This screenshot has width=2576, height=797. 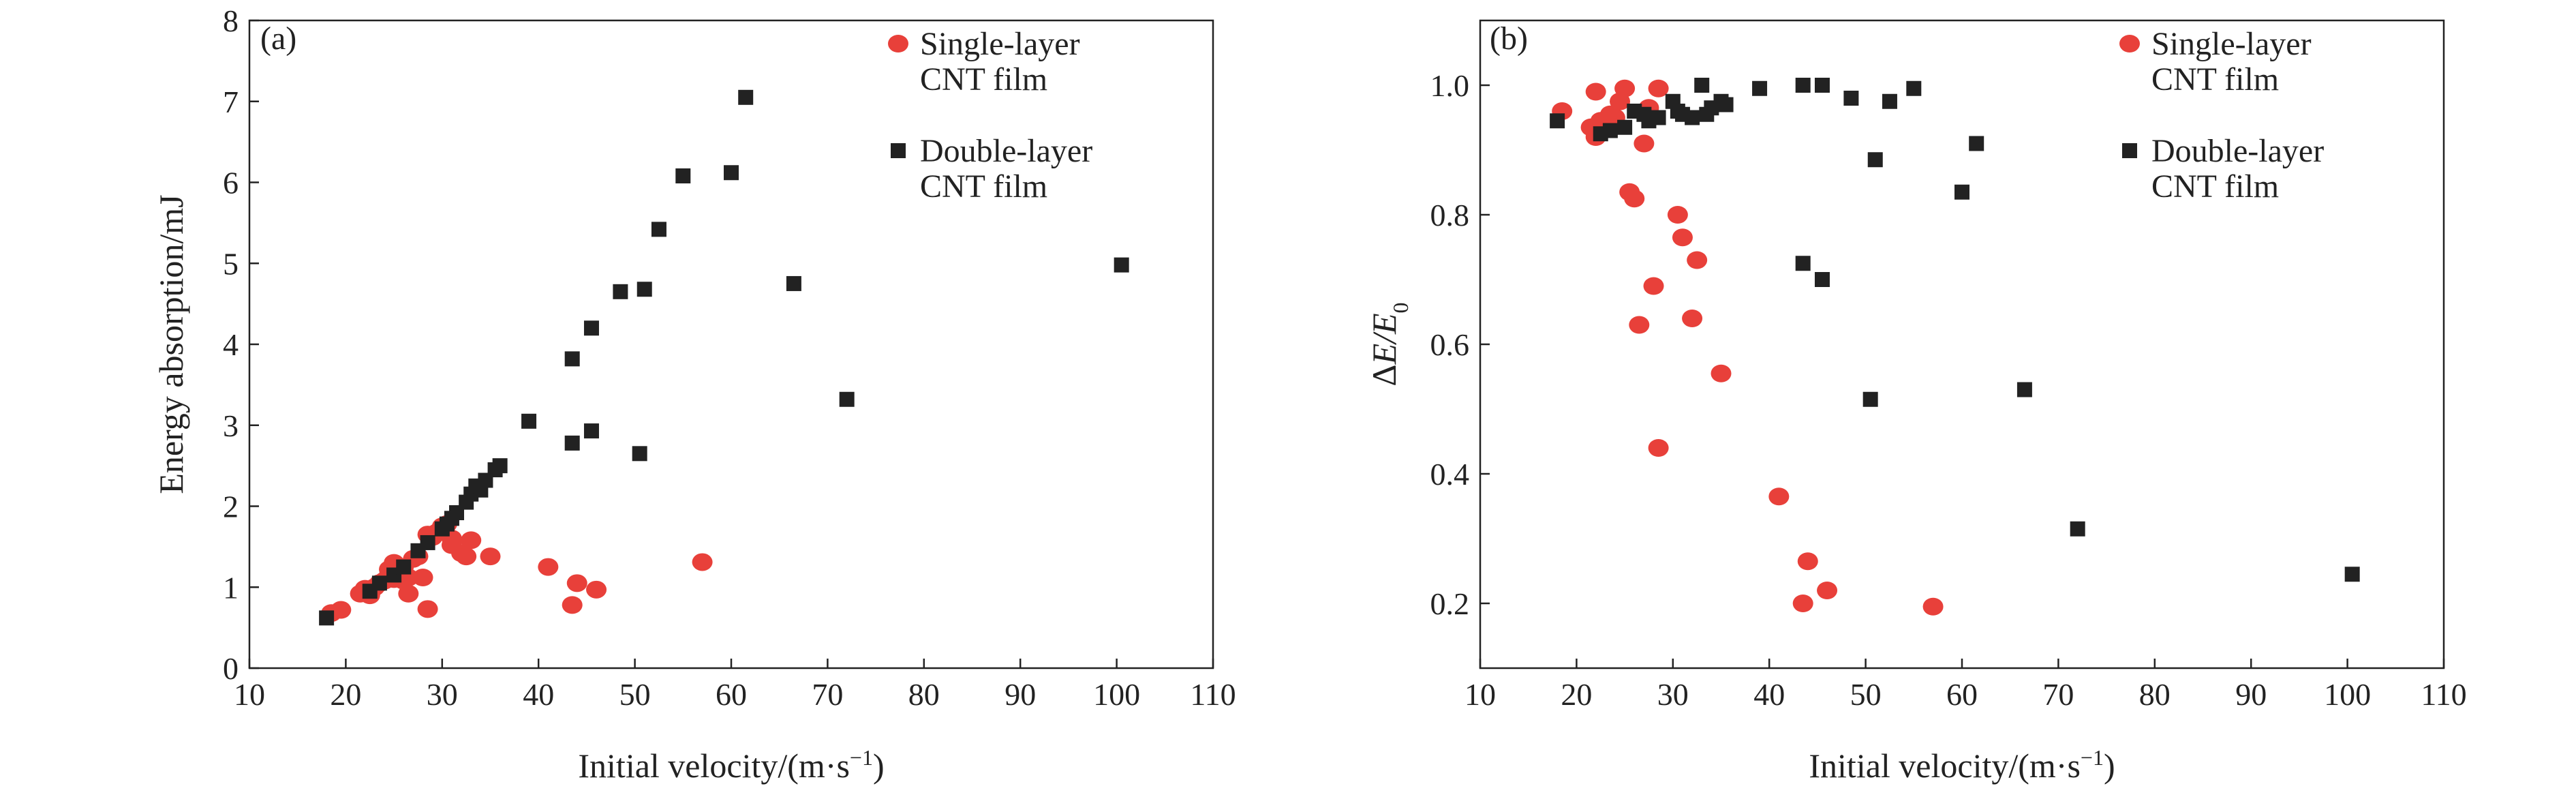 I want to click on panel-a-legend-marker-double-shape, so click(x=898, y=150).